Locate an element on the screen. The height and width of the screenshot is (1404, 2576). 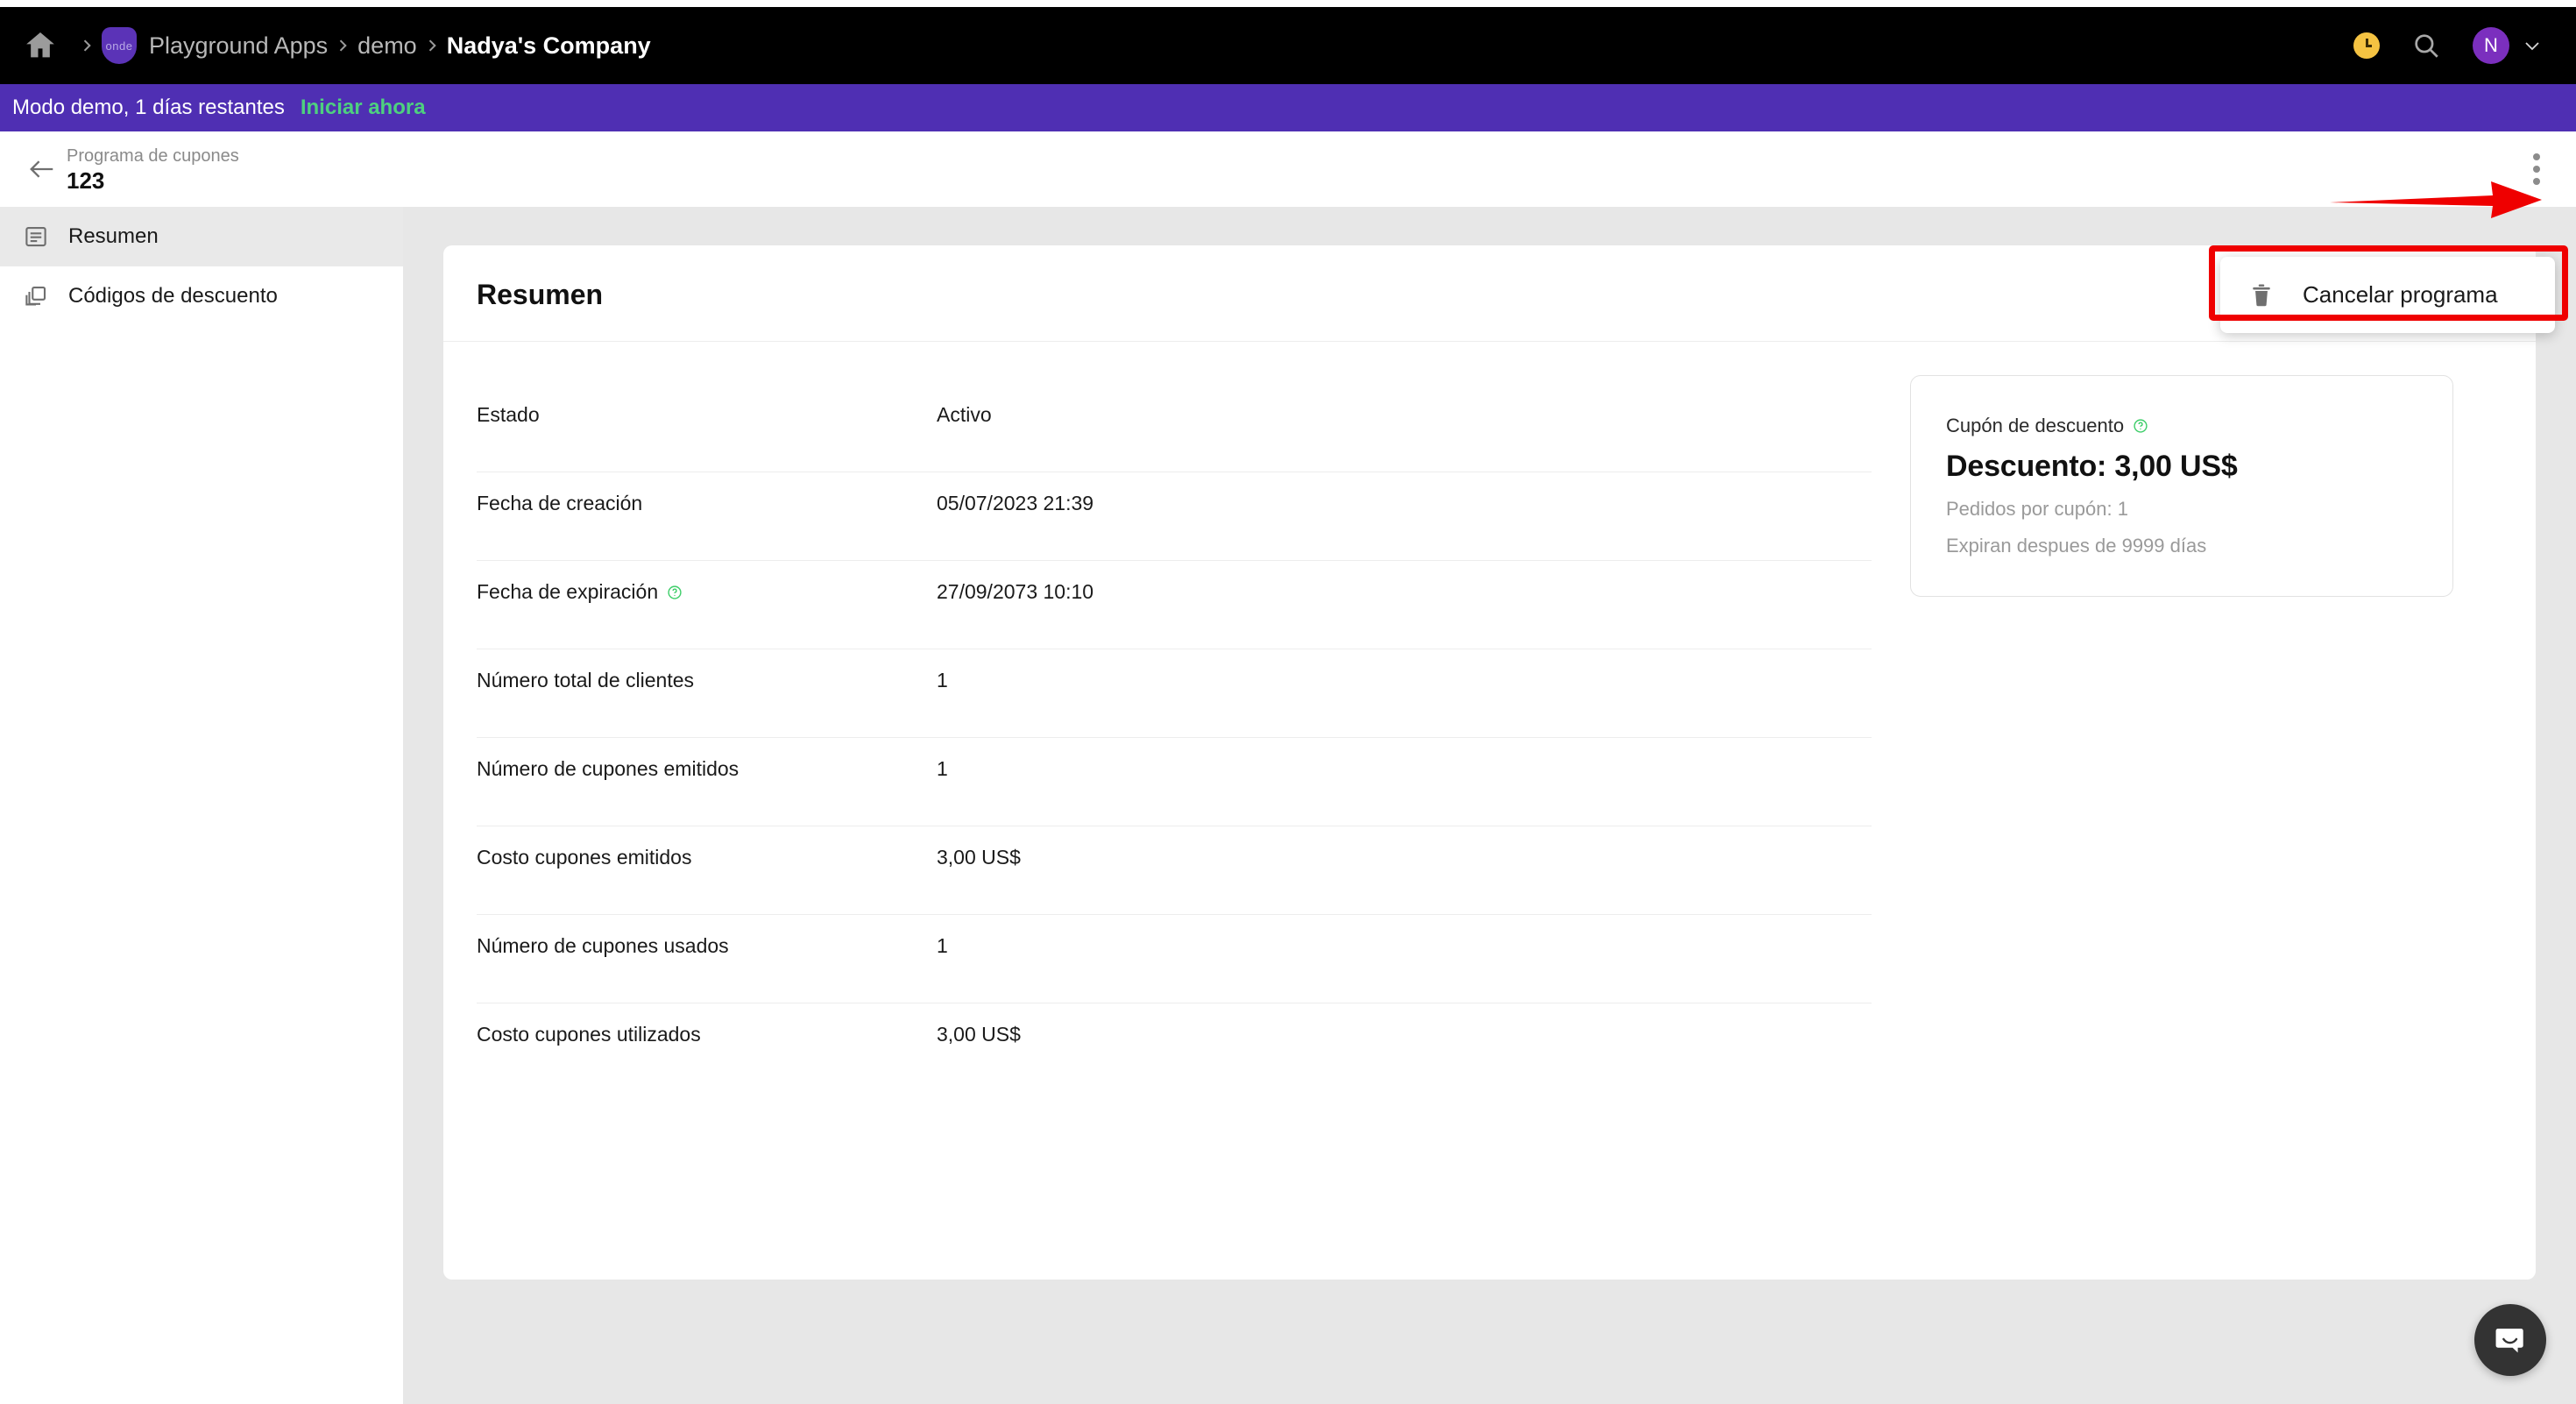
sidebar-item-codigos-de-descuento: Códigos de descuento is located at coordinates (201, 296).